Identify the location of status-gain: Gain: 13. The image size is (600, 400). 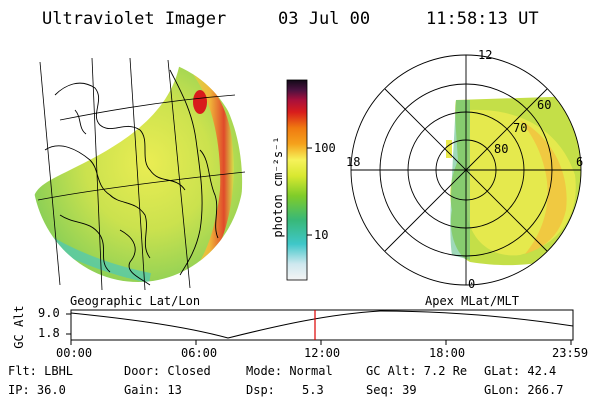
(153, 390).